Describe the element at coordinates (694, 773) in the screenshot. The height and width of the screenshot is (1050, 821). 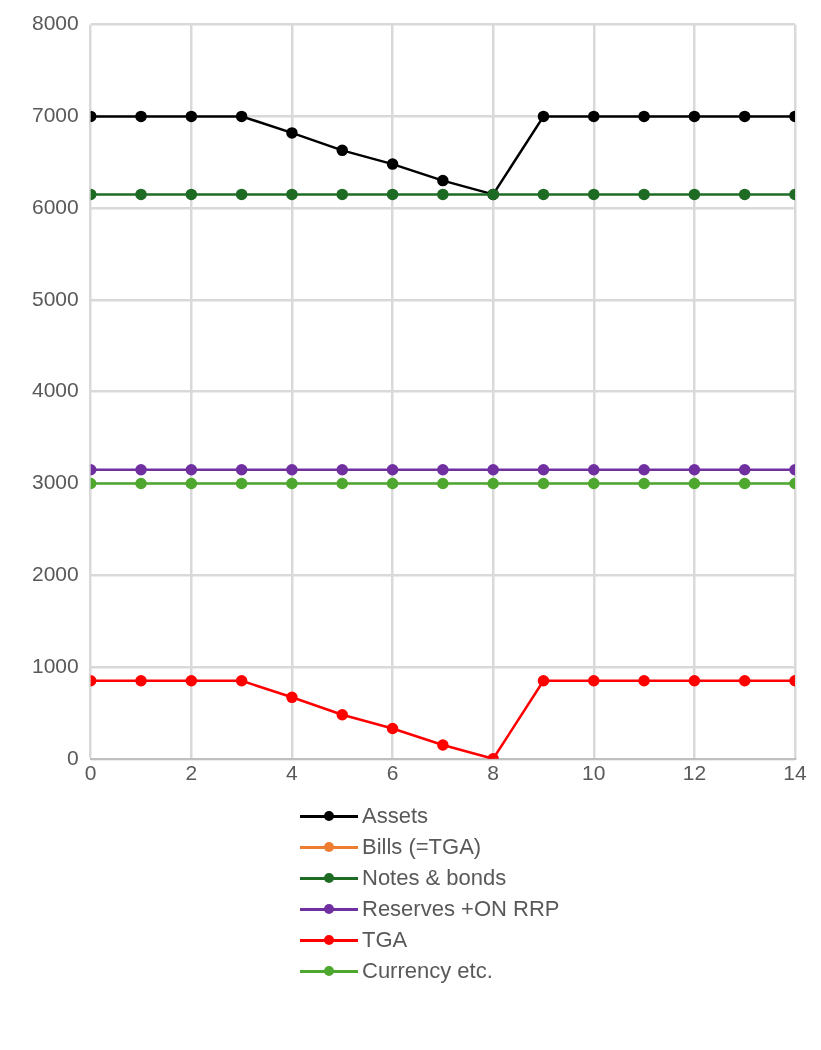
I see `x-tick-label: 12` at that location.